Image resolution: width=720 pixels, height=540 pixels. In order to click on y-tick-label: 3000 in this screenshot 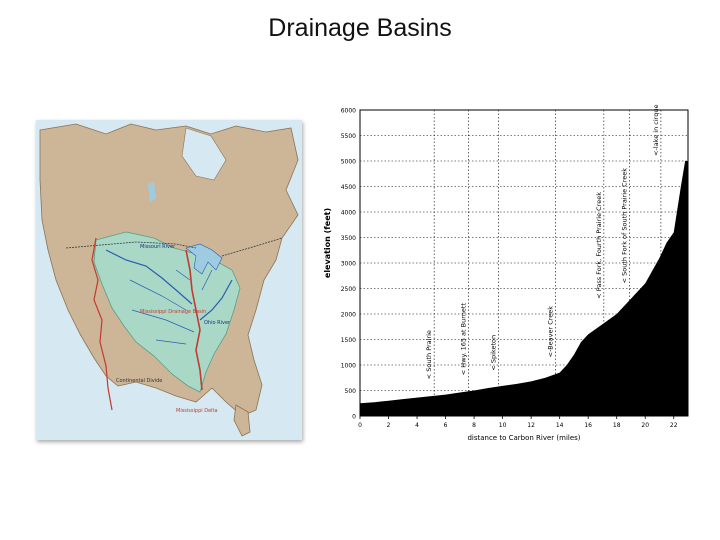, I will do `click(348, 264)`.